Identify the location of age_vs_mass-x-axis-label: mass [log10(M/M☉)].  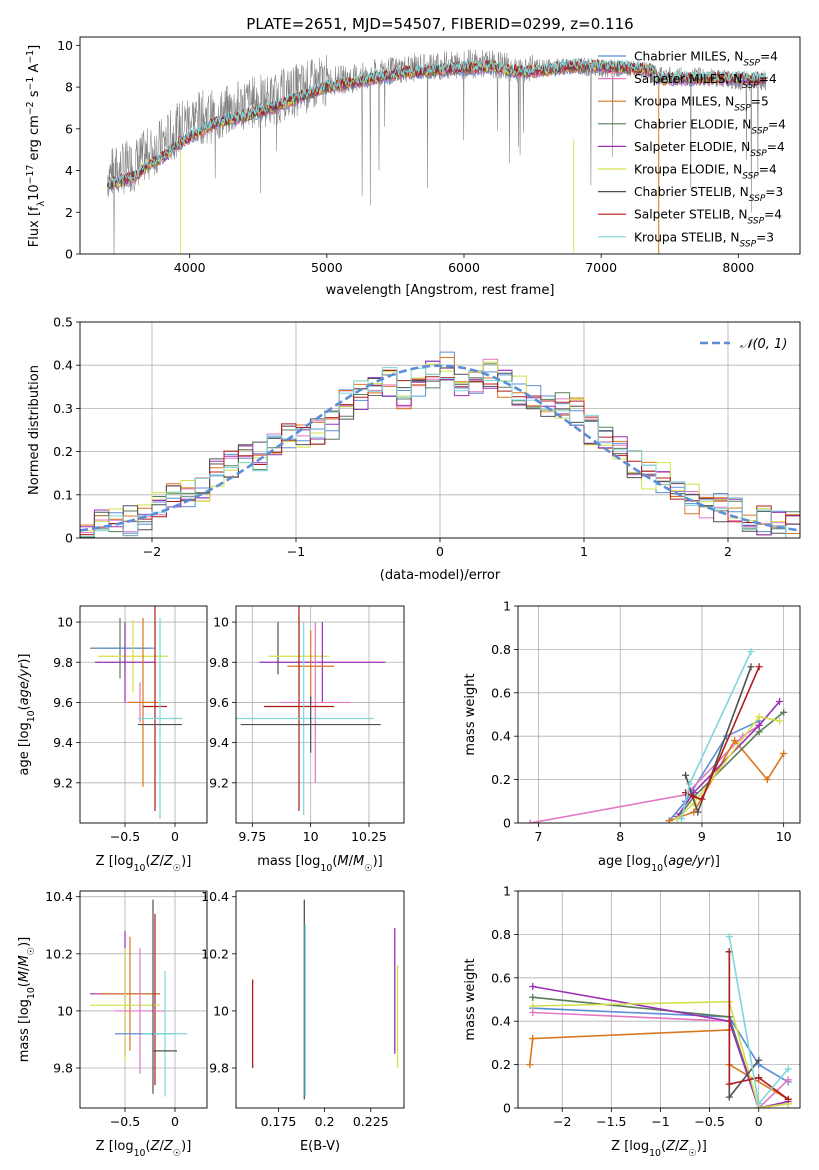
(320, 864).